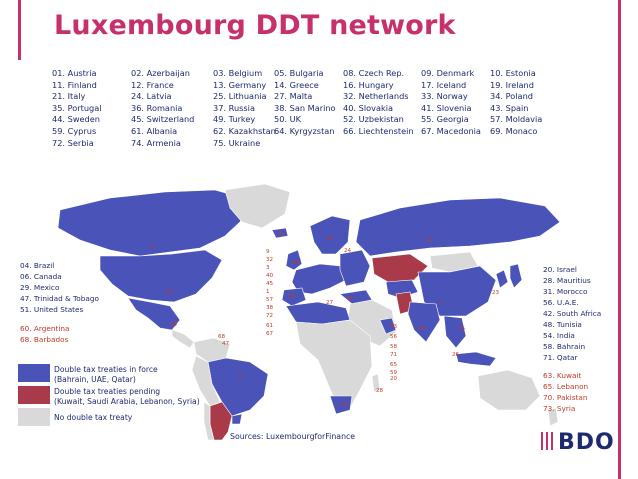  Describe the element at coordinates (476, 359) in the screenshot. I see `map-region-indonesia` at that location.